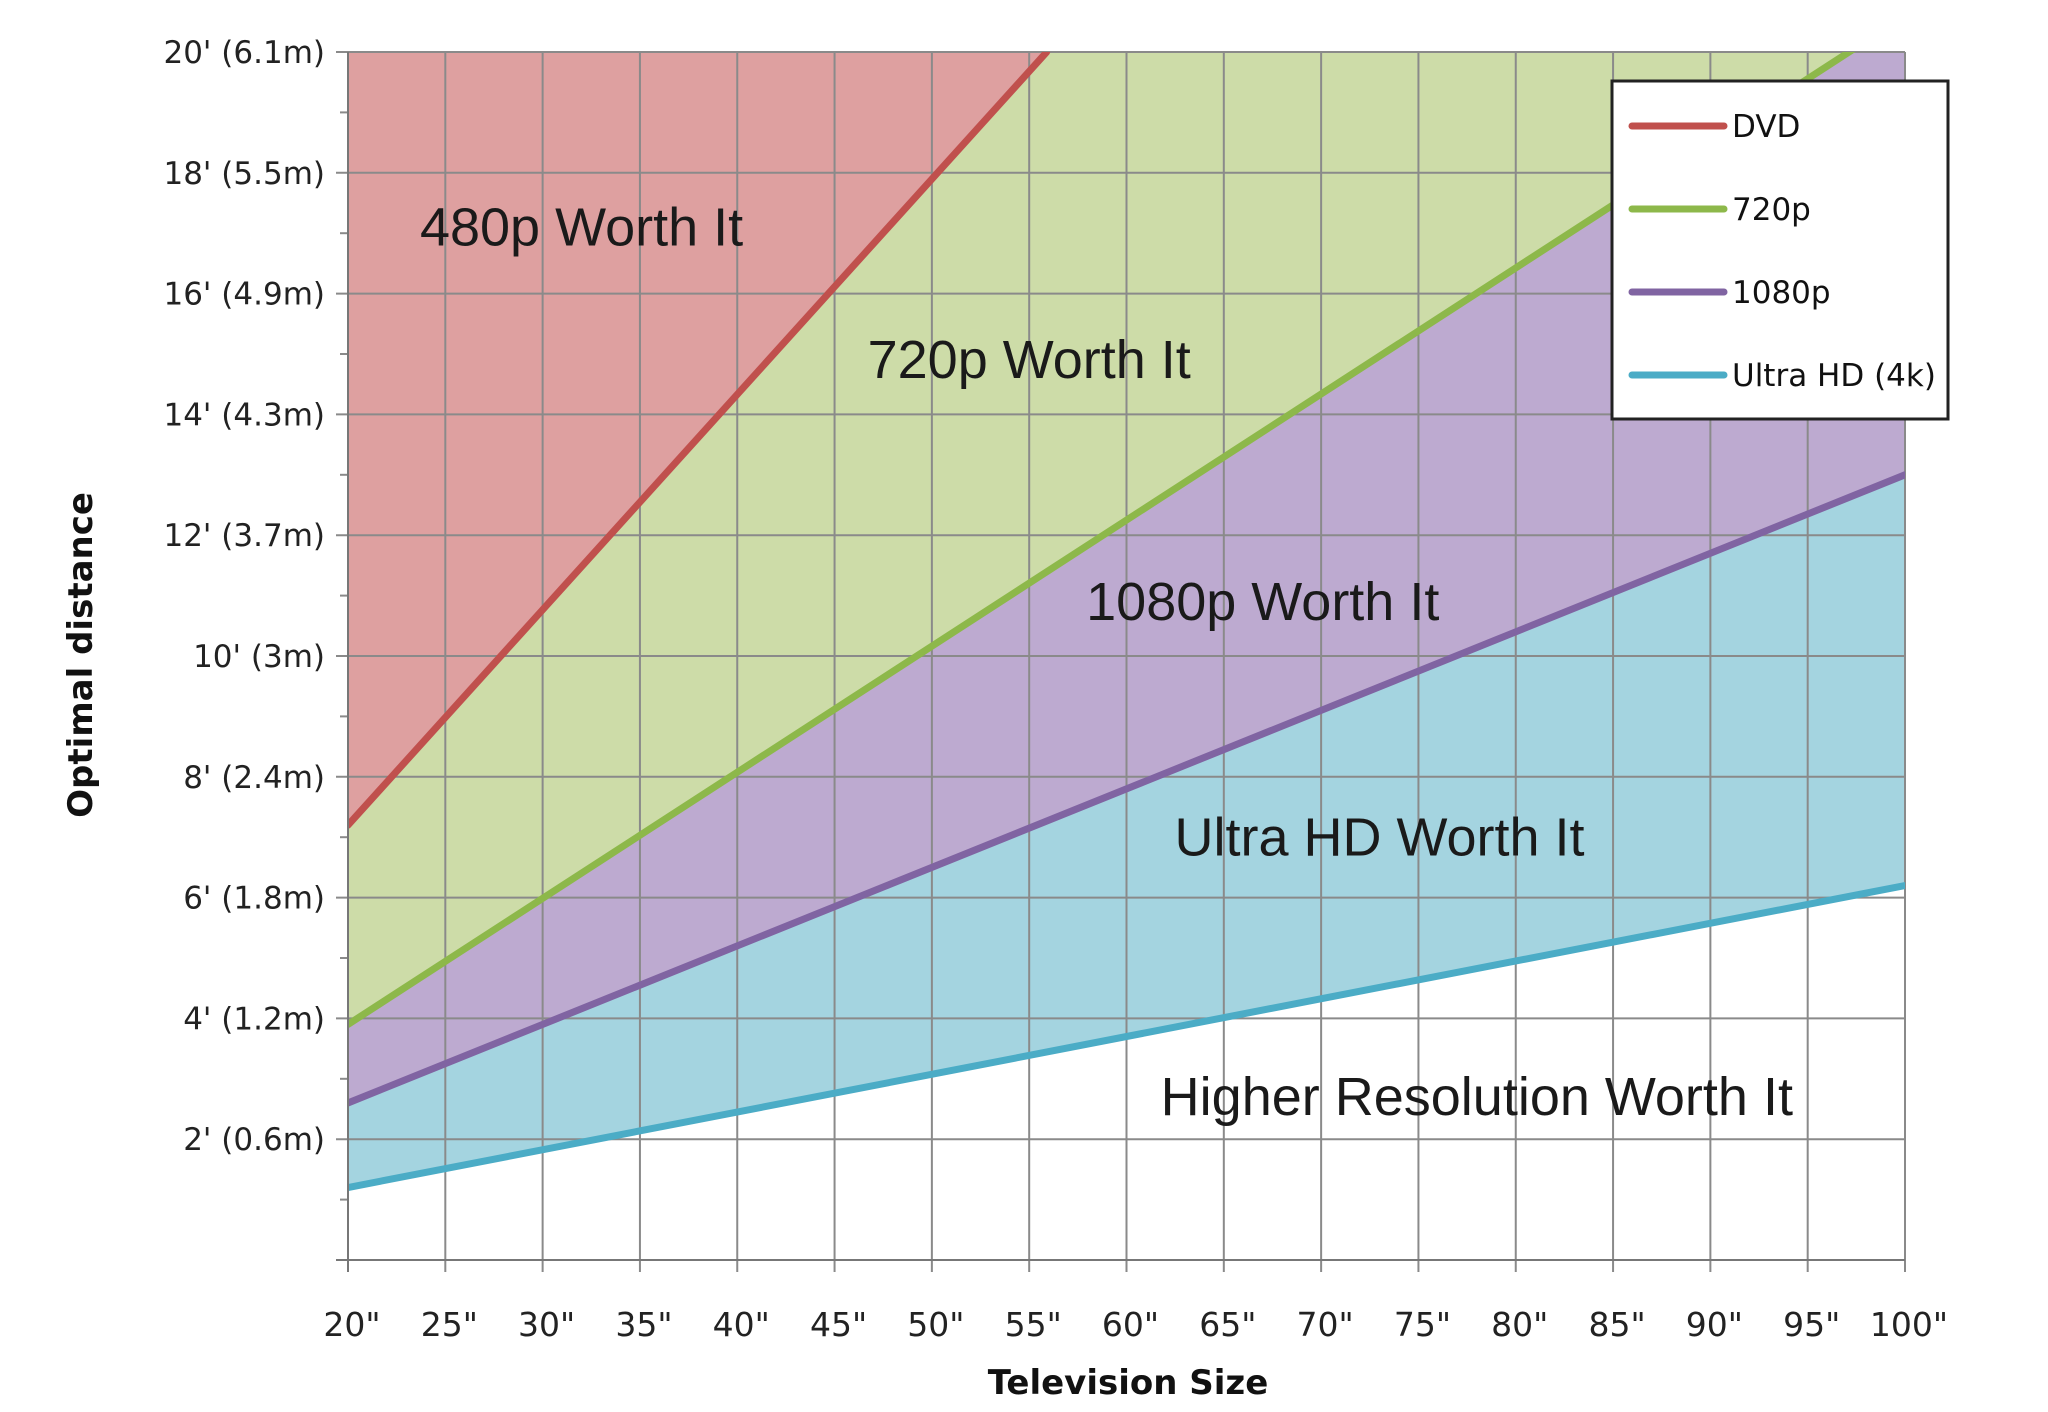 The width and height of the screenshot is (2048, 1412). What do you see at coordinates (1477, 1097) in the screenshot?
I see `region-label-4: Higher Resolution Worth It` at bounding box center [1477, 1097].